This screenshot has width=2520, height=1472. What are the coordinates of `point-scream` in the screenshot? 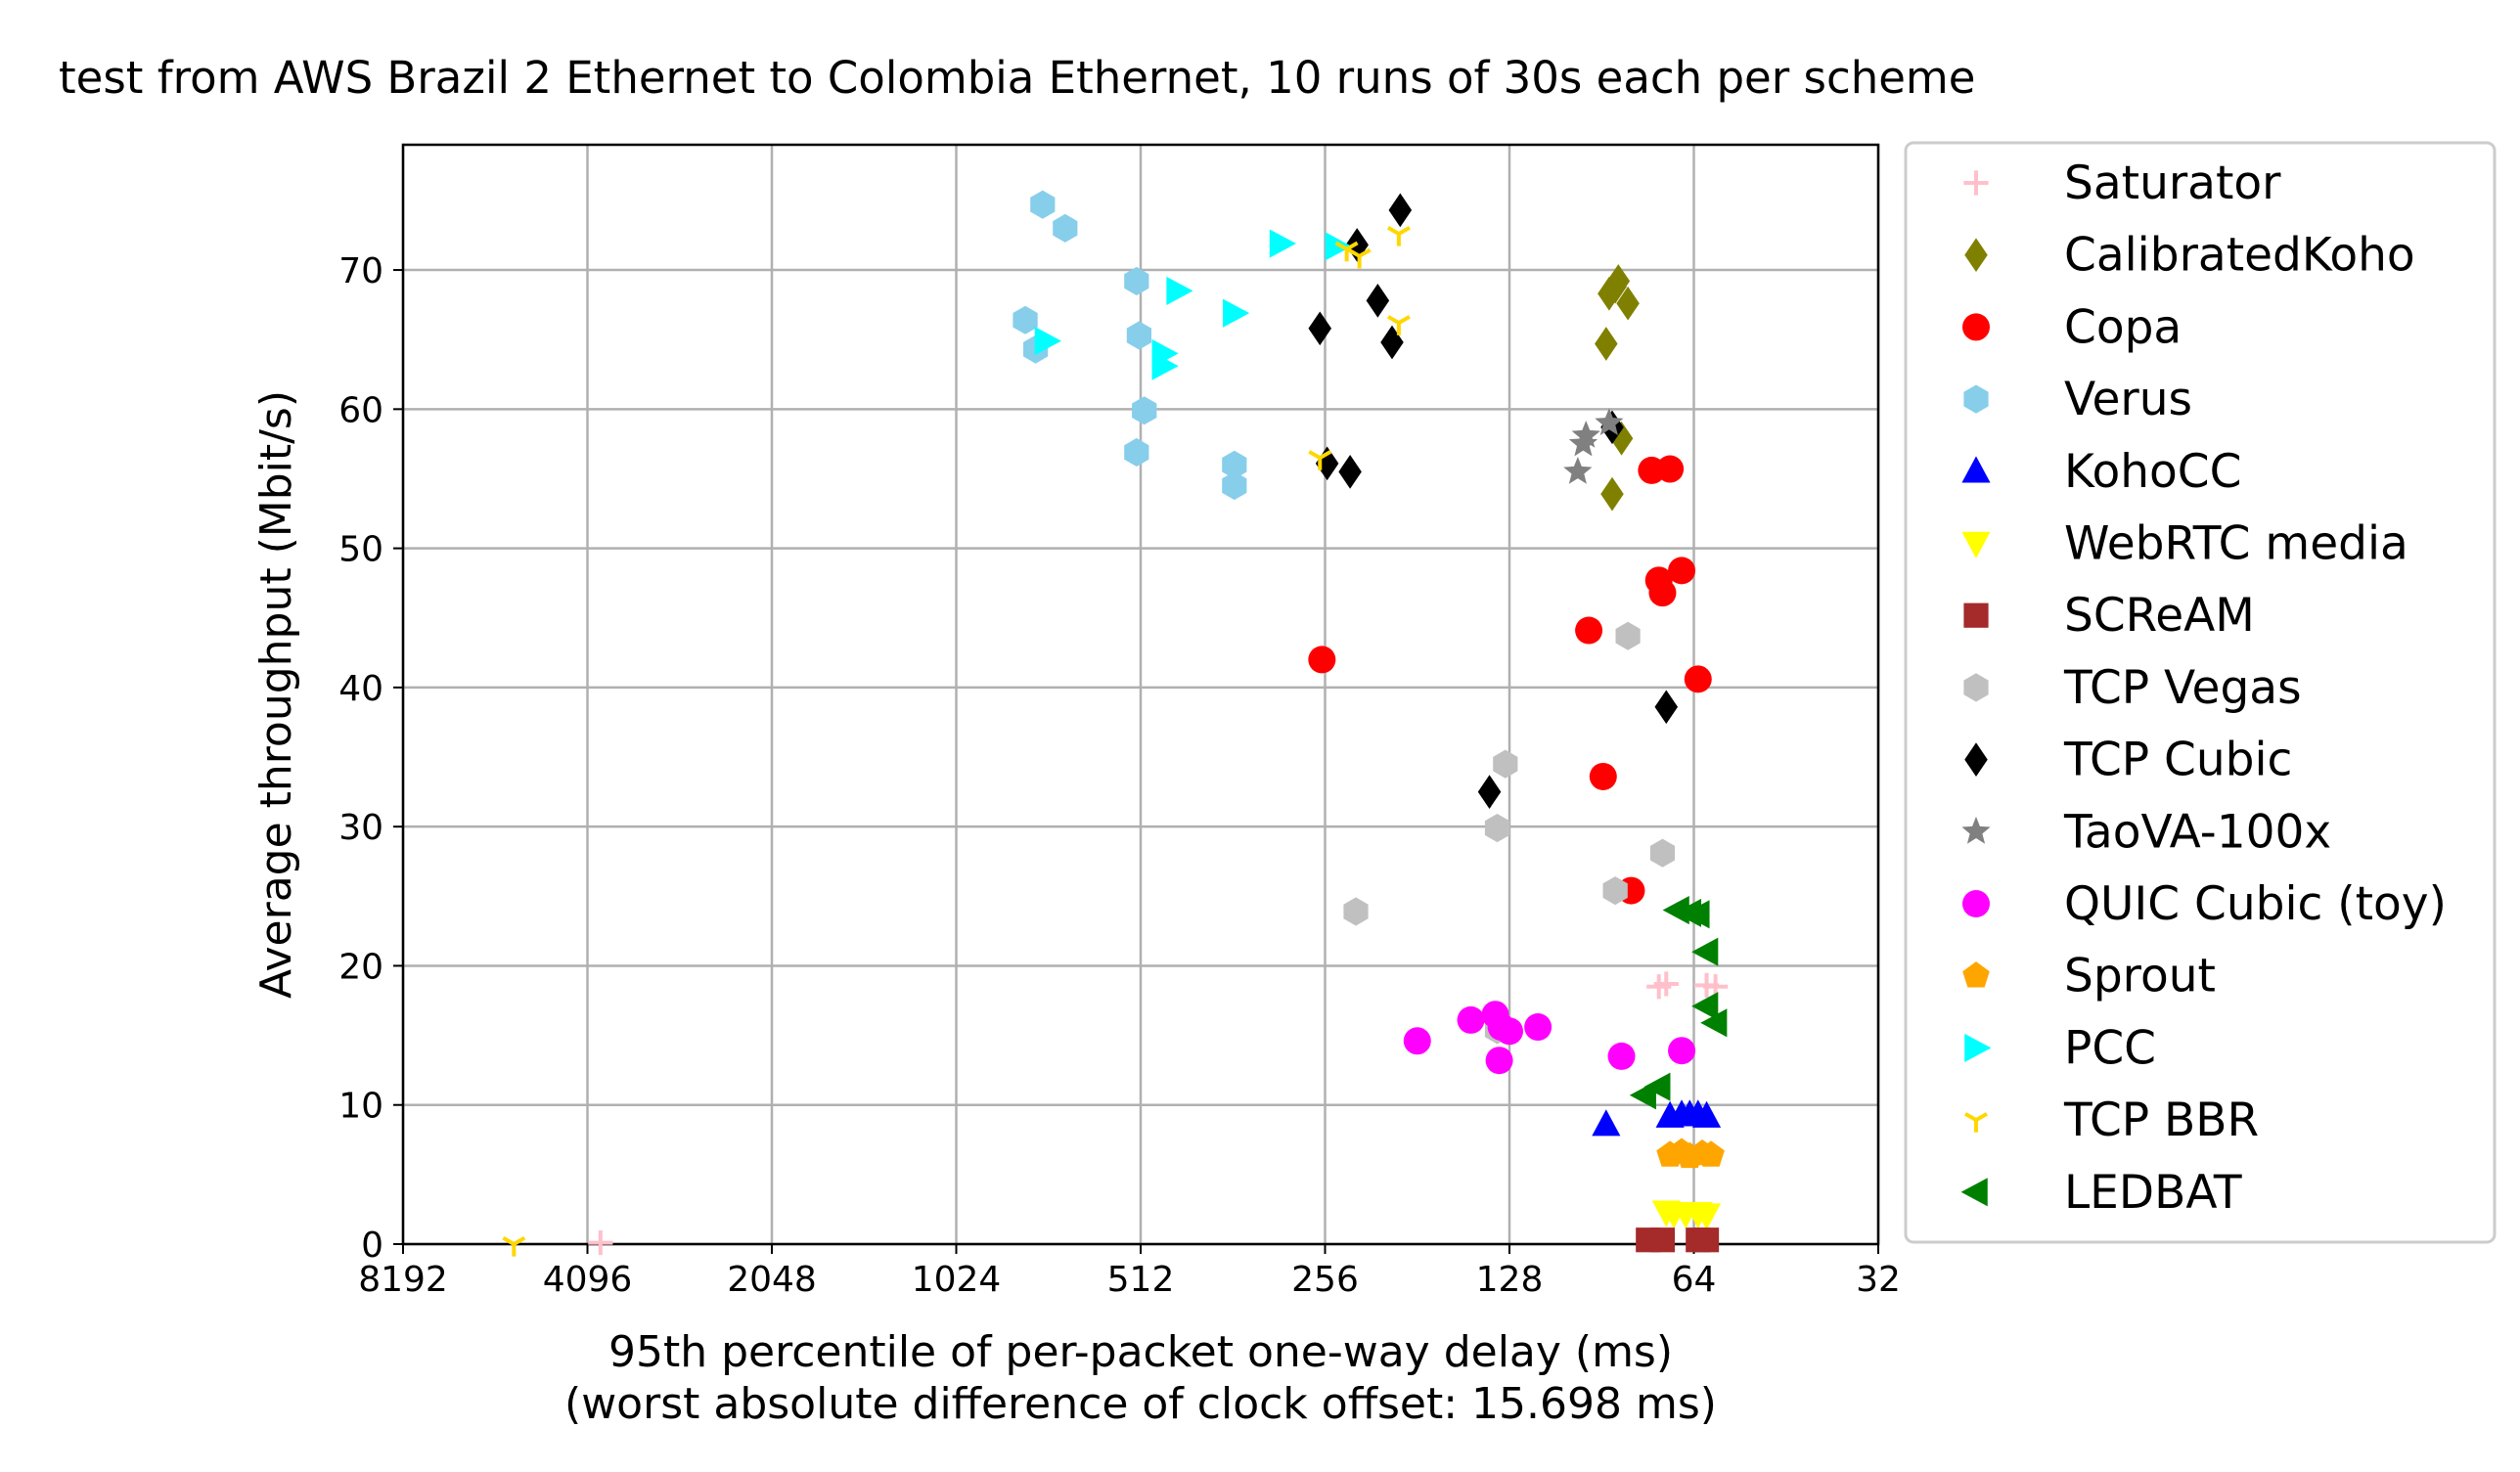 It's located at (1706, 1240).